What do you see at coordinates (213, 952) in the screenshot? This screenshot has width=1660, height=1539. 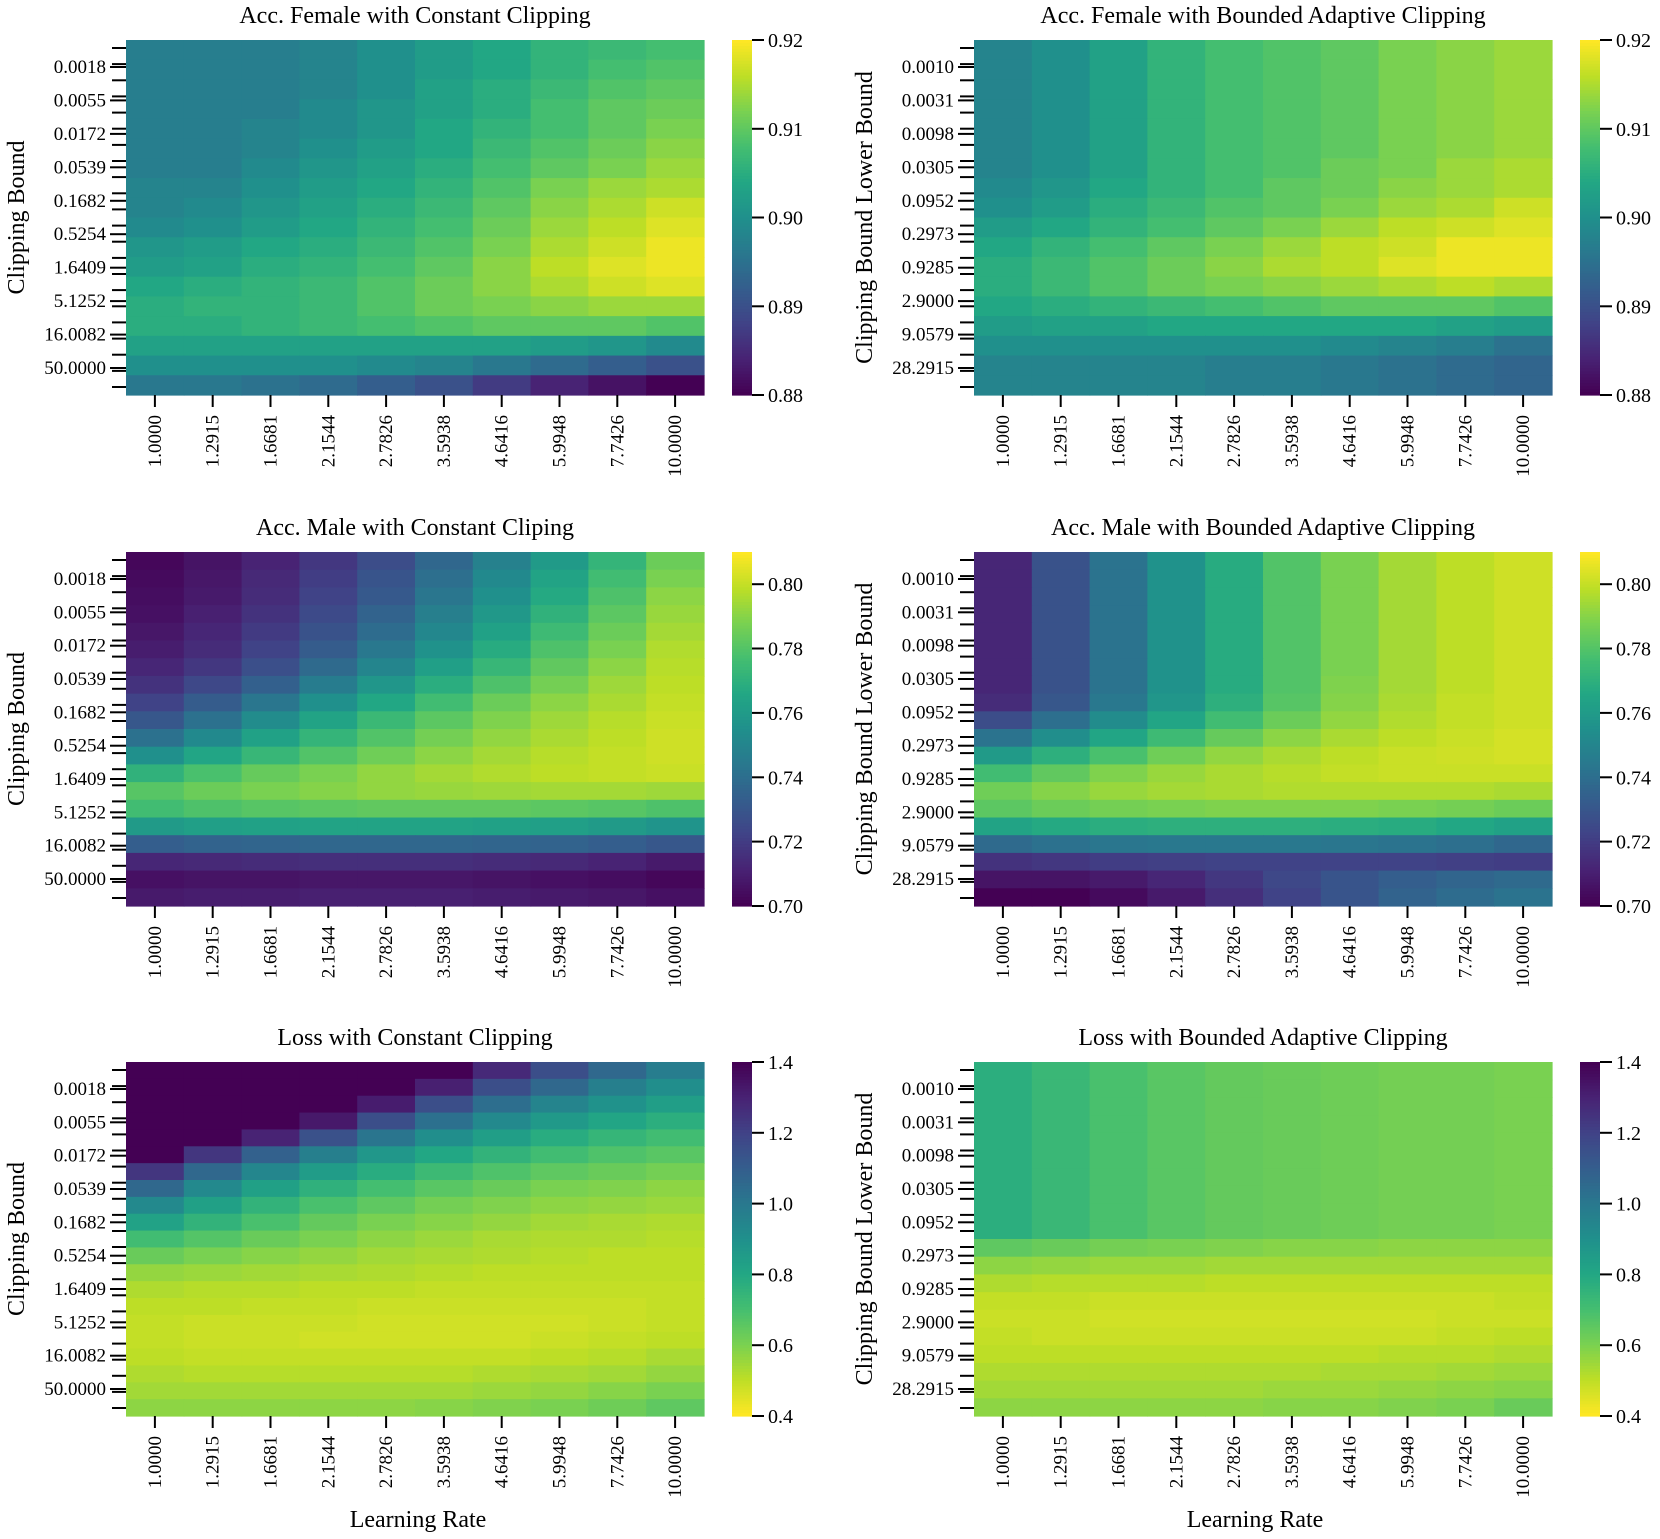 I see `x-tick-label: 1.2915` at bounding box center [213, 952].